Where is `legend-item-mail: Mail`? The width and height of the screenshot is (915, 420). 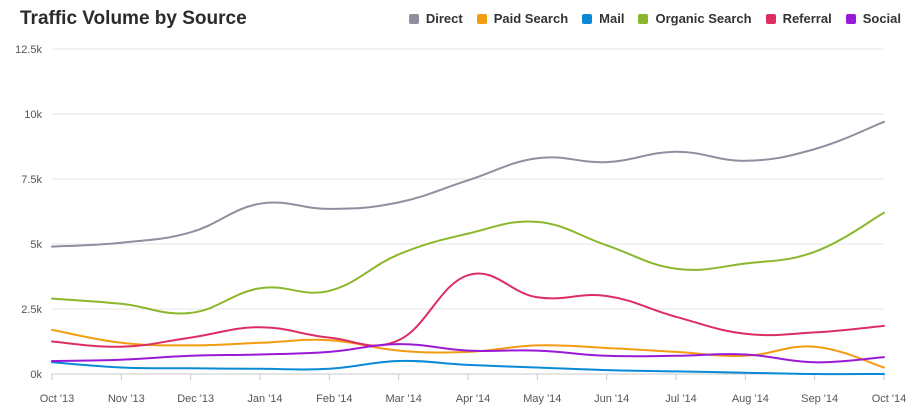
legend-item-mail: Mail is located at coordinates (603, 18).